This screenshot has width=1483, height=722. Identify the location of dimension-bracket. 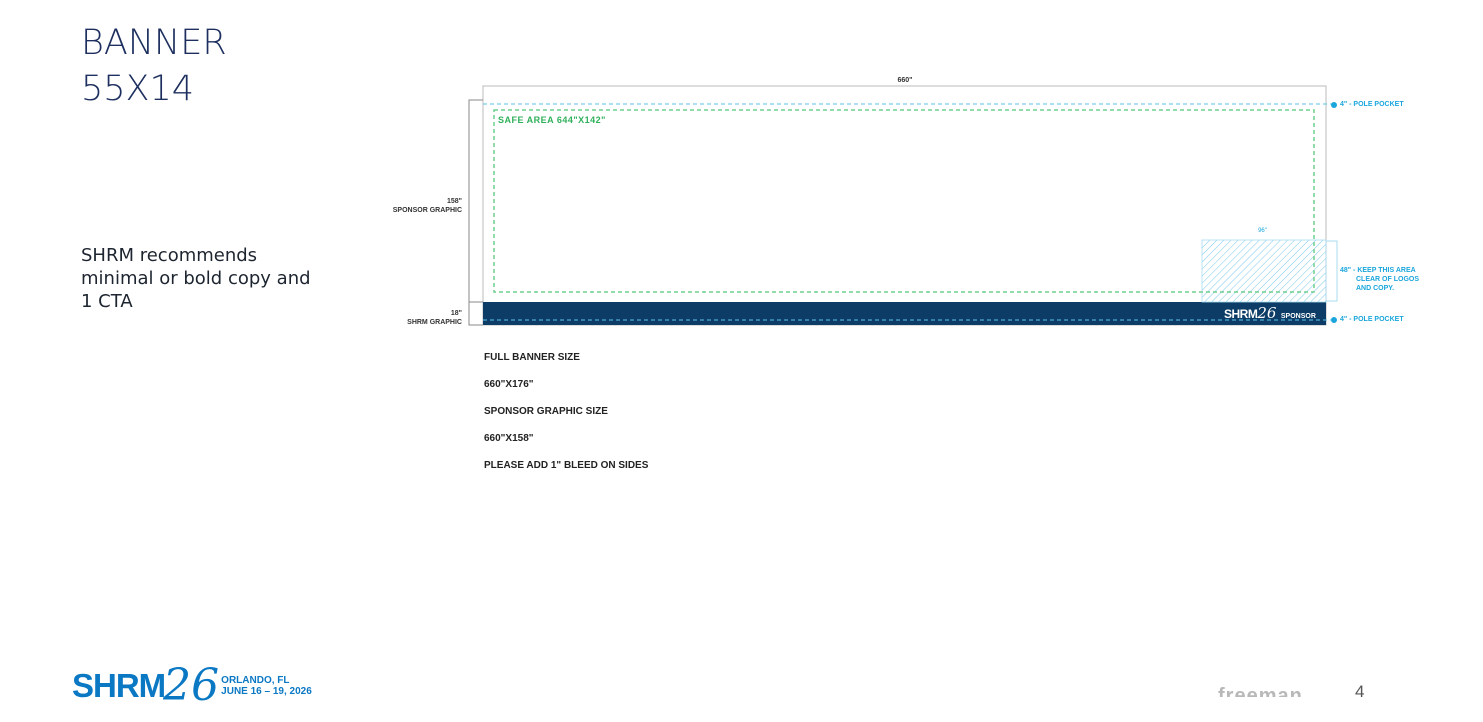
(475, 212).